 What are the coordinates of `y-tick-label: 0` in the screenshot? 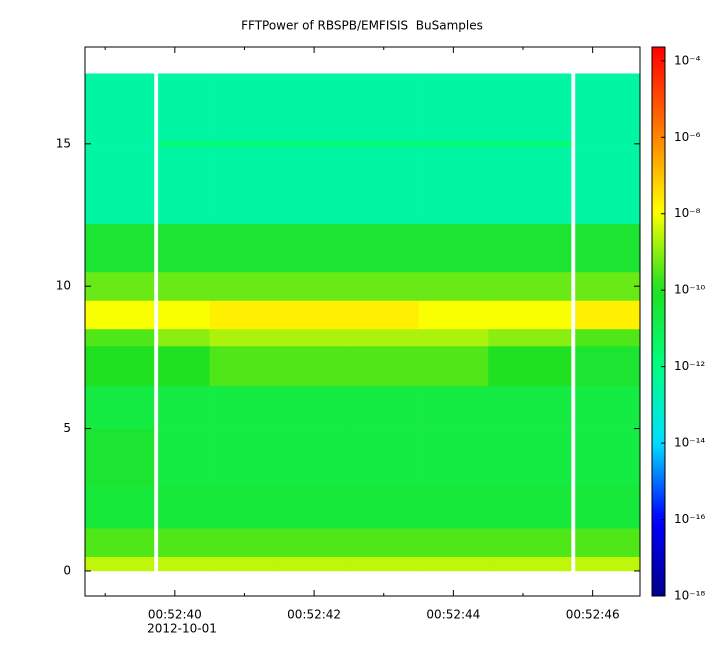 It's located at (67, 570).